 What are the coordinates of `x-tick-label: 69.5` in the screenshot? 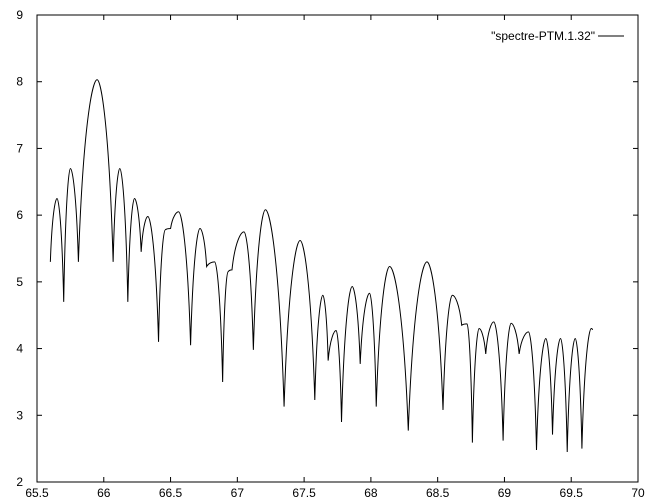 It's located at (572, 493).